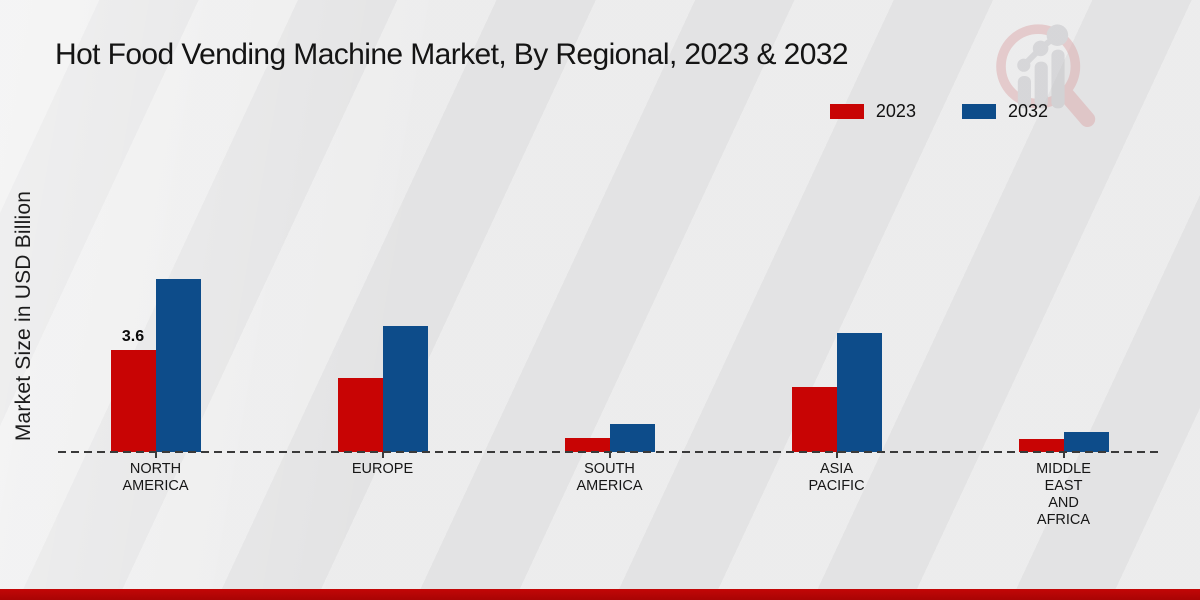 The width and height of the screenshot is (1200, 600). I want to click on value-label-2023-north-america: 3.6, so click(133, 337).